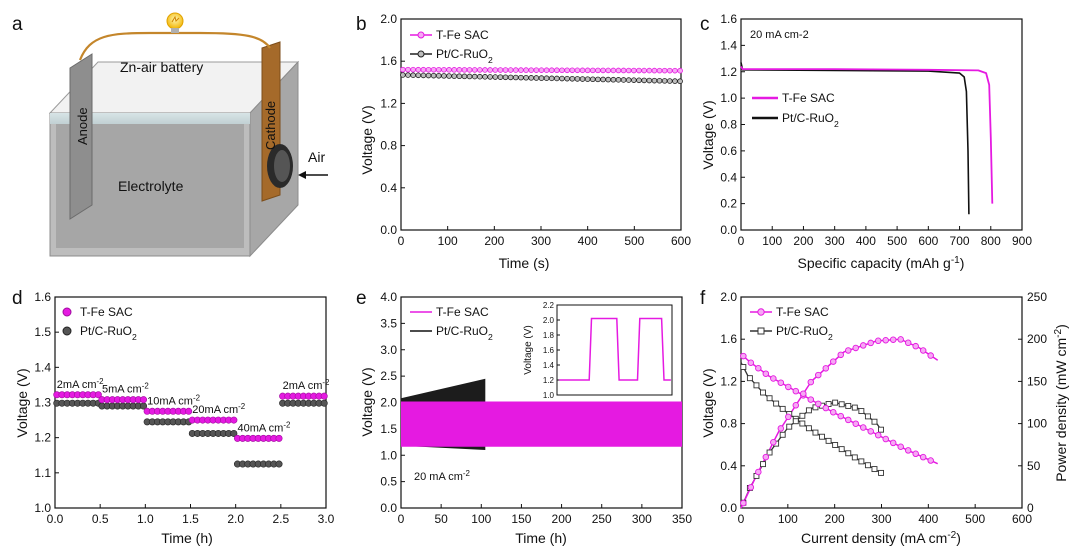 This screenshot has width=1080, height=553. Describe the element at coordinates (42, 473) in the screenshot. I see `chart-d-ytick-label: 1.1` at that location.